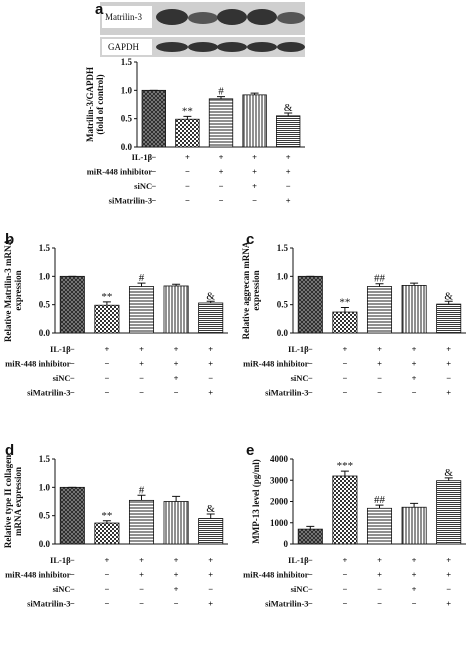  I want to click on y-tick-label: 2000, so click(279, 502).